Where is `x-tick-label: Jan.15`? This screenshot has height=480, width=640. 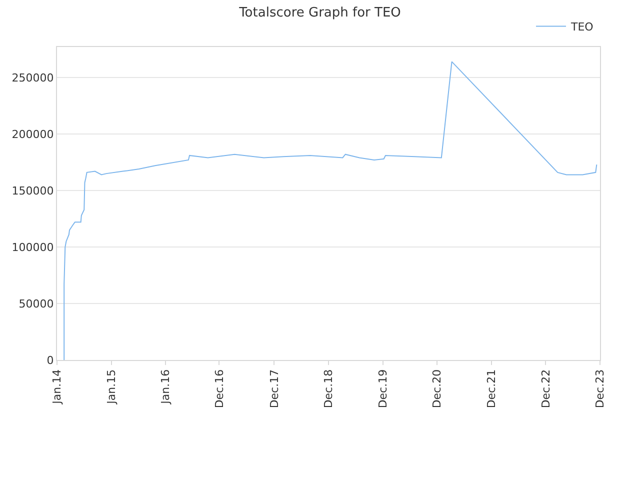
x-tick-label: Jan.15 is located at coordinates (111, 387).